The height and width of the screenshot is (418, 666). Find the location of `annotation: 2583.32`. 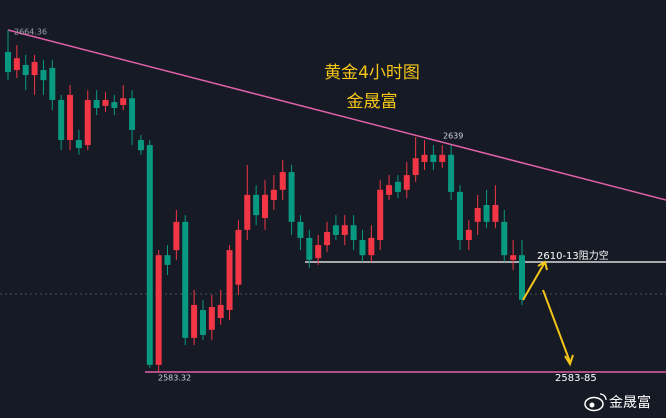

annotation: 2583.32 is located at coordinates (174, 378).